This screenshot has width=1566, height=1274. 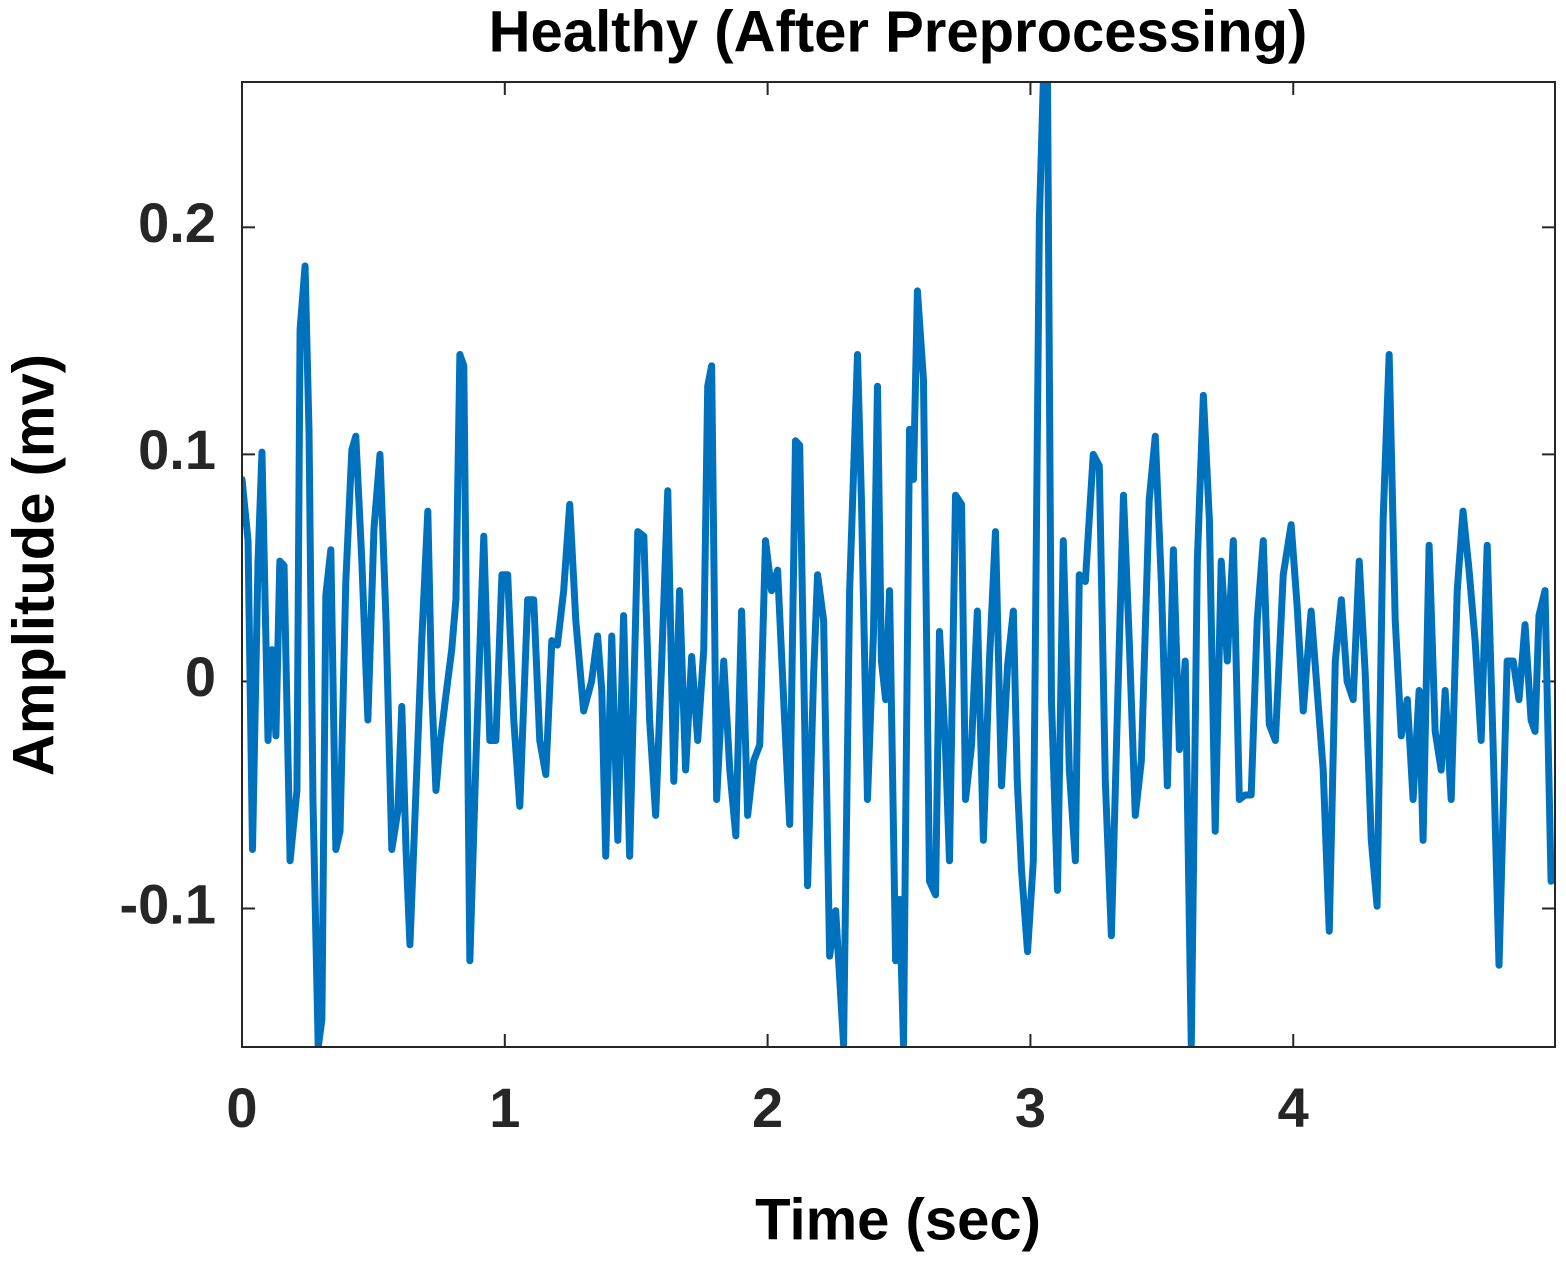 I want to click on x-axis-label: Time (sec), so click(x=898, y=1219).